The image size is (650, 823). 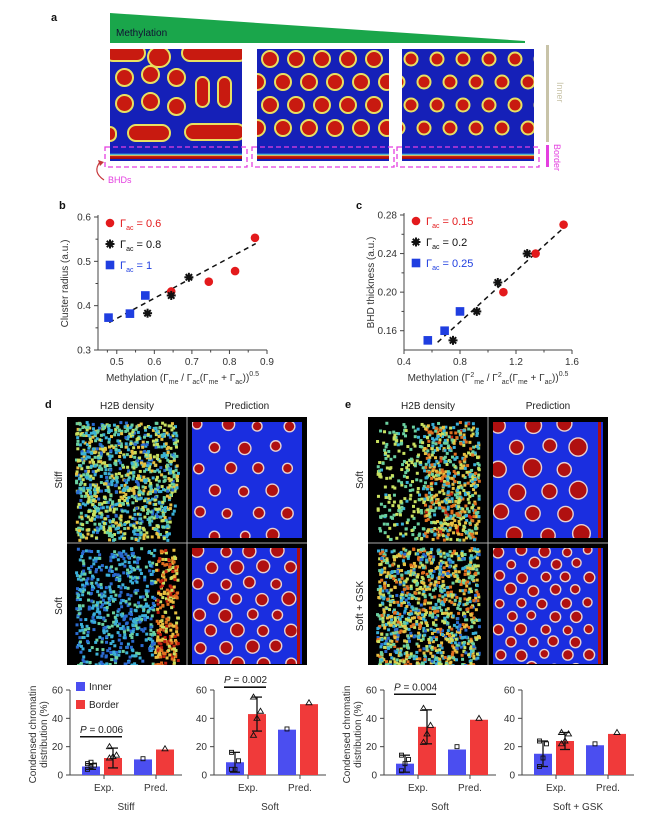 I want to click on p-value-label: P = 0.006, so click(x=102, y=730).